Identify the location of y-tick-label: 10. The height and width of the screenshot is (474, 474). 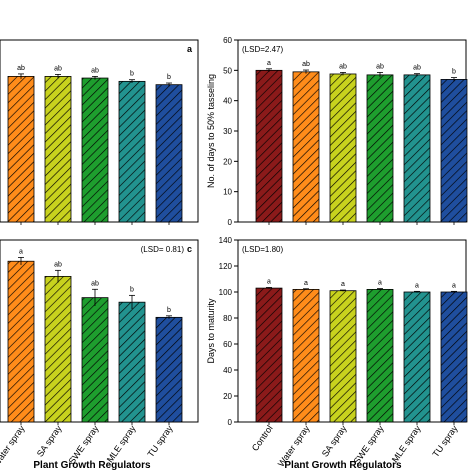
(227, 192).